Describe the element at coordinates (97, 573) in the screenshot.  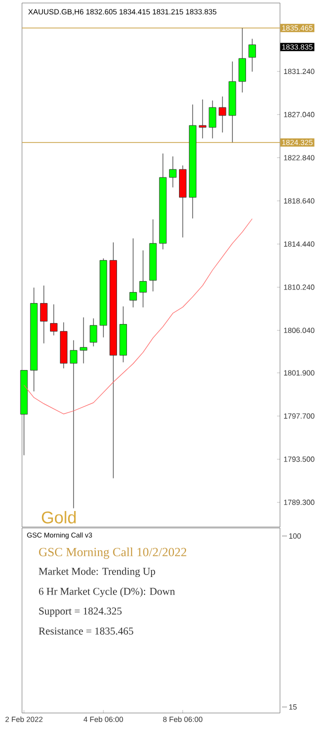
I see `text: Market Mode: Trending Up` at that location.